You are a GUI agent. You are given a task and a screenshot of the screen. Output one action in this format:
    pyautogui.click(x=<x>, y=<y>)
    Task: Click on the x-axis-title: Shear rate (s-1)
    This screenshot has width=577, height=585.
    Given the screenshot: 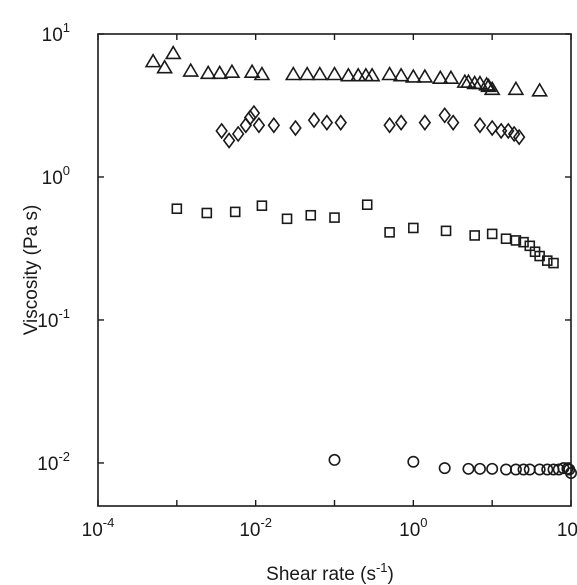 What is the action you would take?
    pyautogui.click(x=330, y=572)
    